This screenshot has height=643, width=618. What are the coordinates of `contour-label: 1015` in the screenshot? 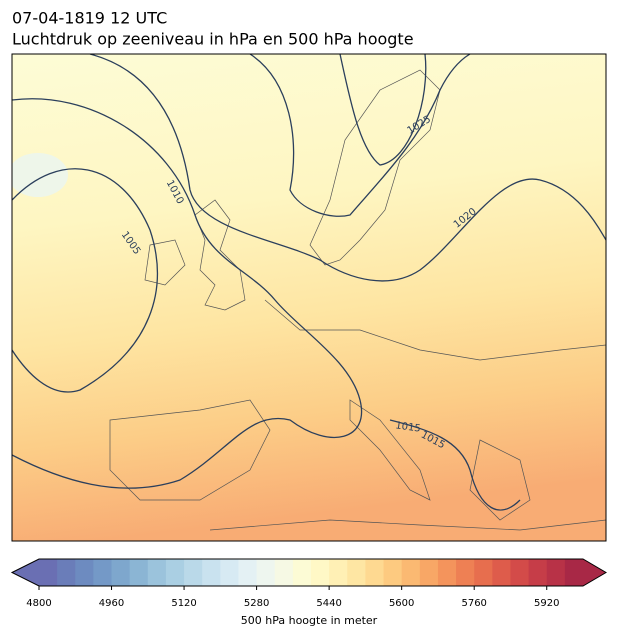 It's located at (408, 427).